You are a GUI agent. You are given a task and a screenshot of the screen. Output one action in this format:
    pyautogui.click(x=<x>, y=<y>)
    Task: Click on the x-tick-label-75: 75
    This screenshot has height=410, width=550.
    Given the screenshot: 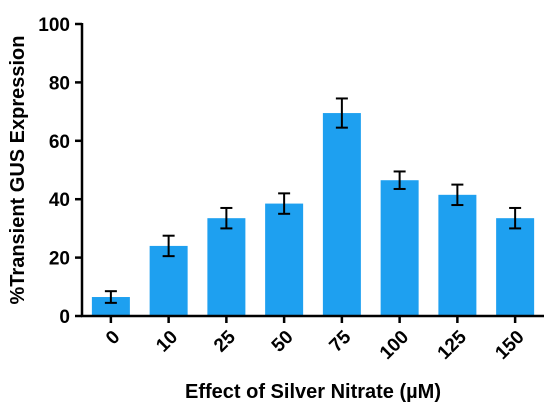 What is the action you would take?
    pyautogui.click(x=341, y=341)
    